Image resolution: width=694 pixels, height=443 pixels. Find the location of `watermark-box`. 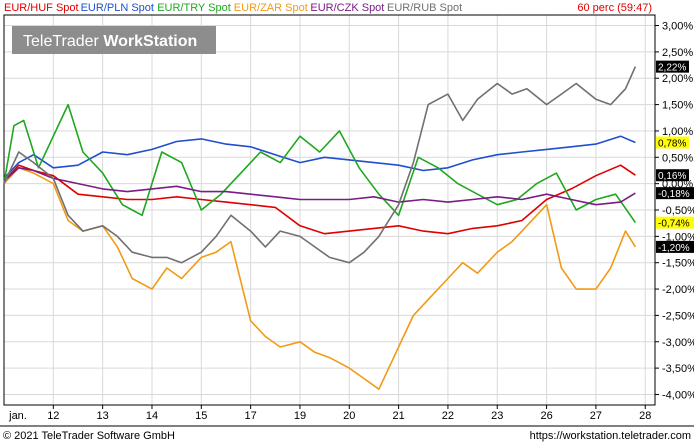

watermark-box is located at coordinates (114, 40).